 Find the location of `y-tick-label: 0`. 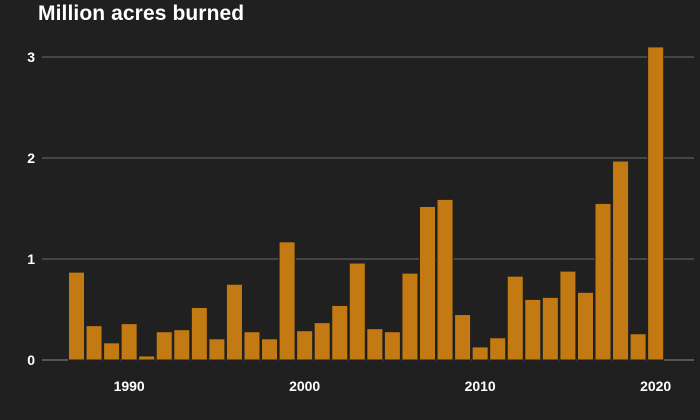

y-tick-label: 0 is located at coordinates (31, 360).